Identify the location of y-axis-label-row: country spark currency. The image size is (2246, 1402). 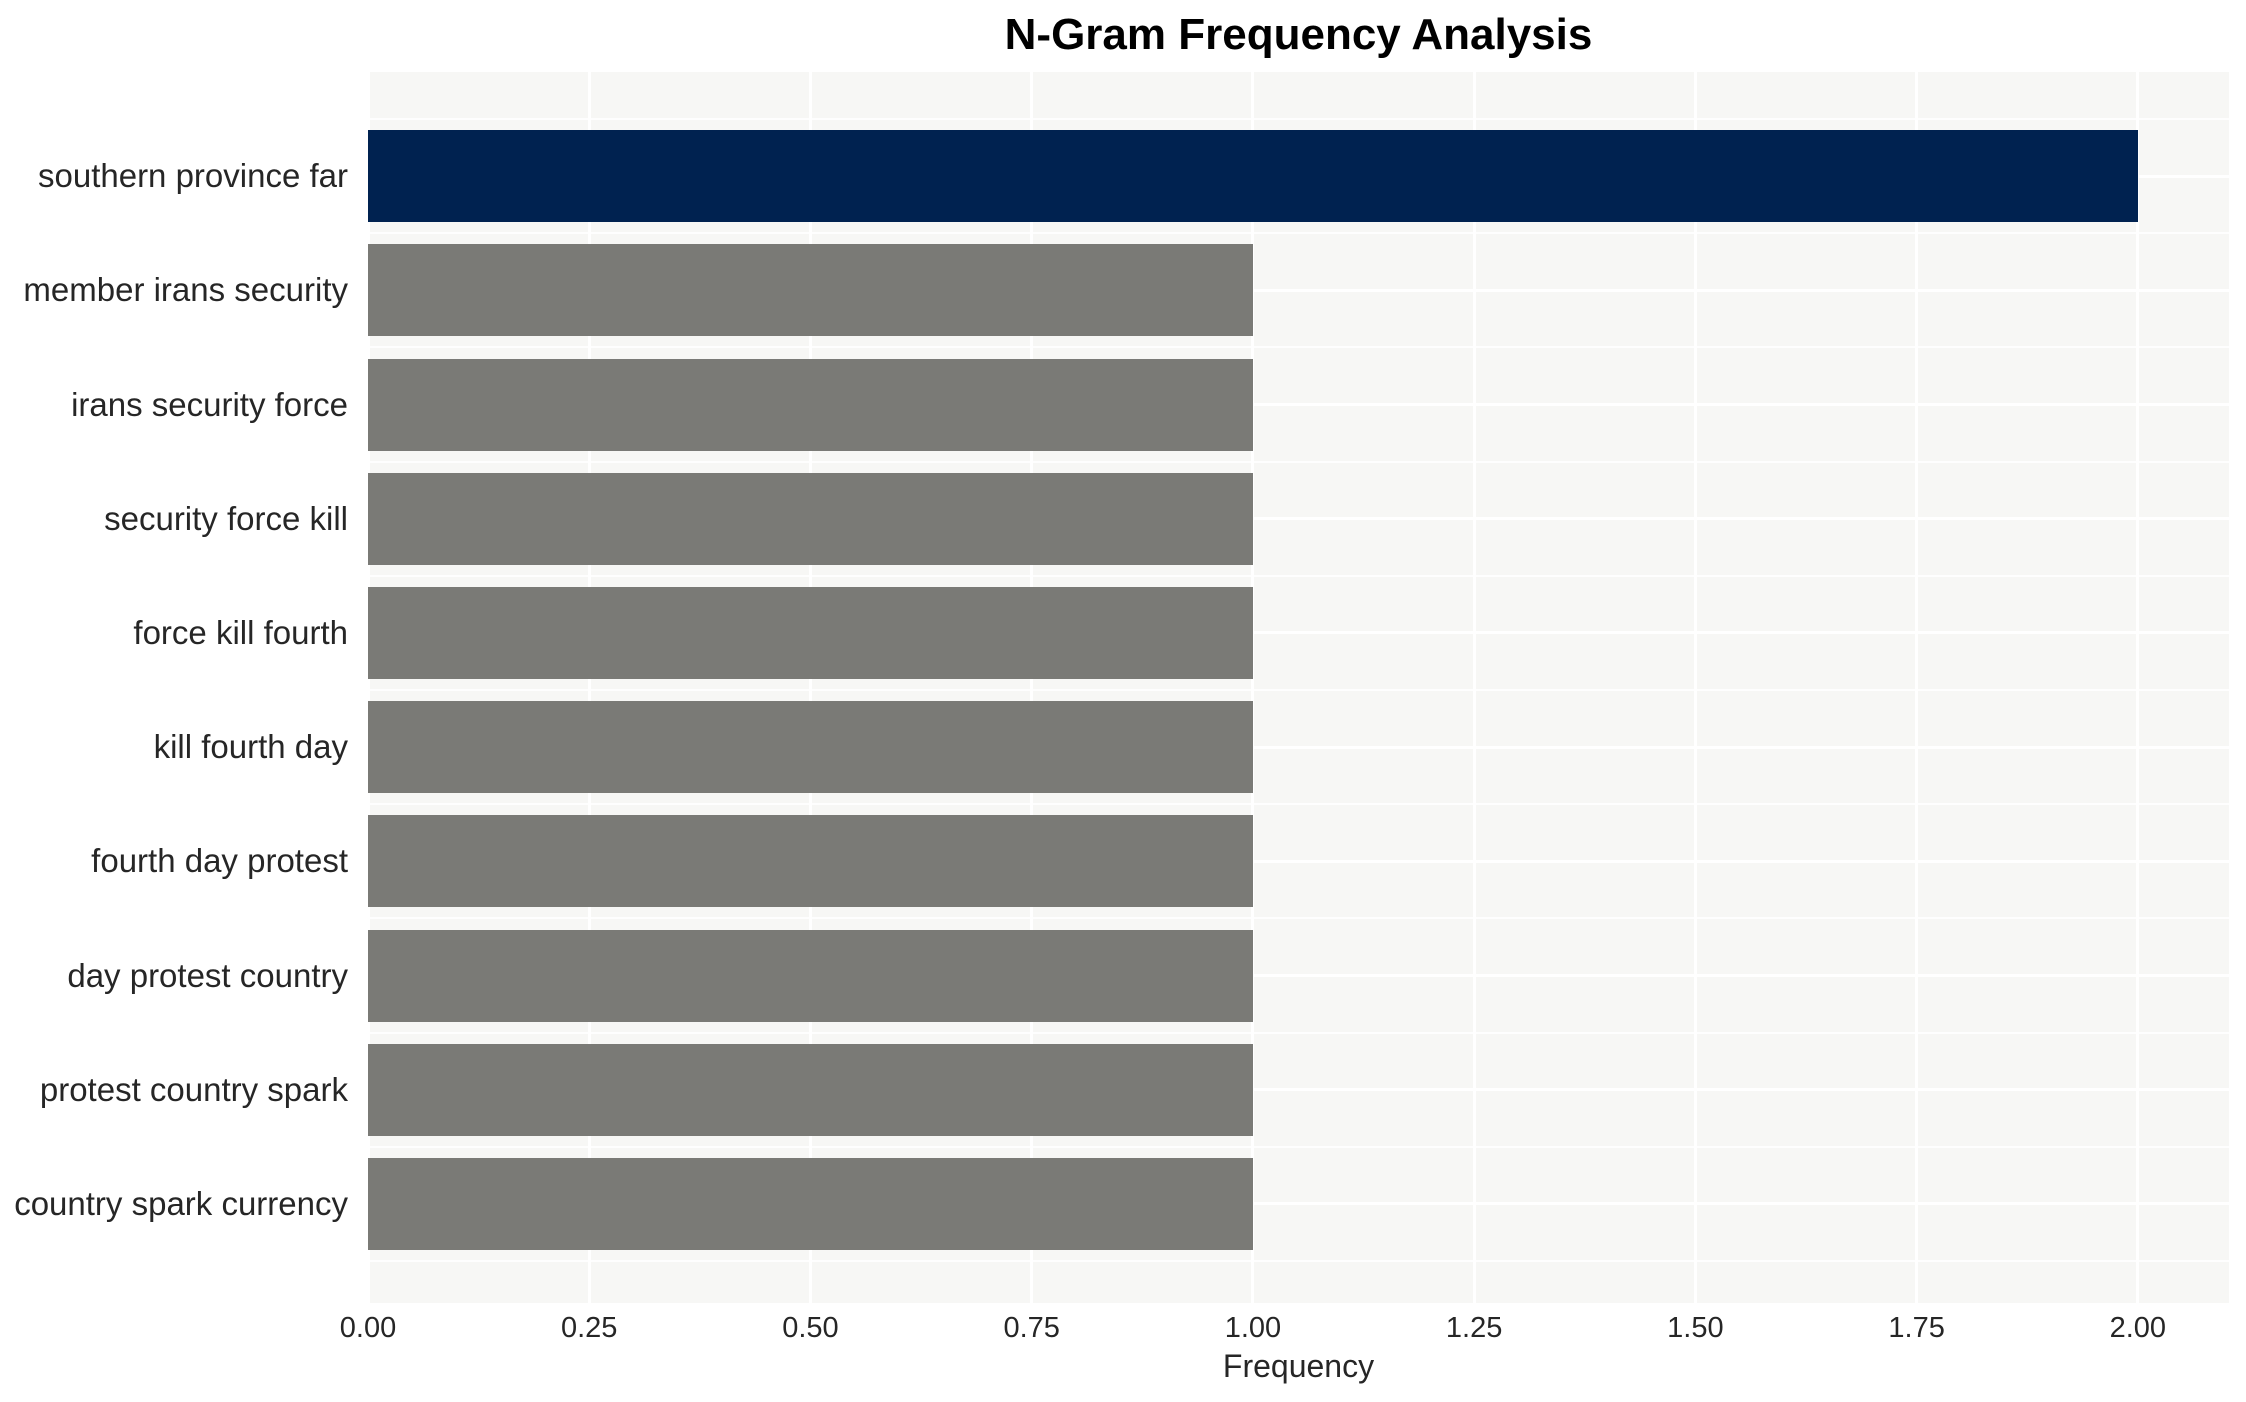
(179, 1204).